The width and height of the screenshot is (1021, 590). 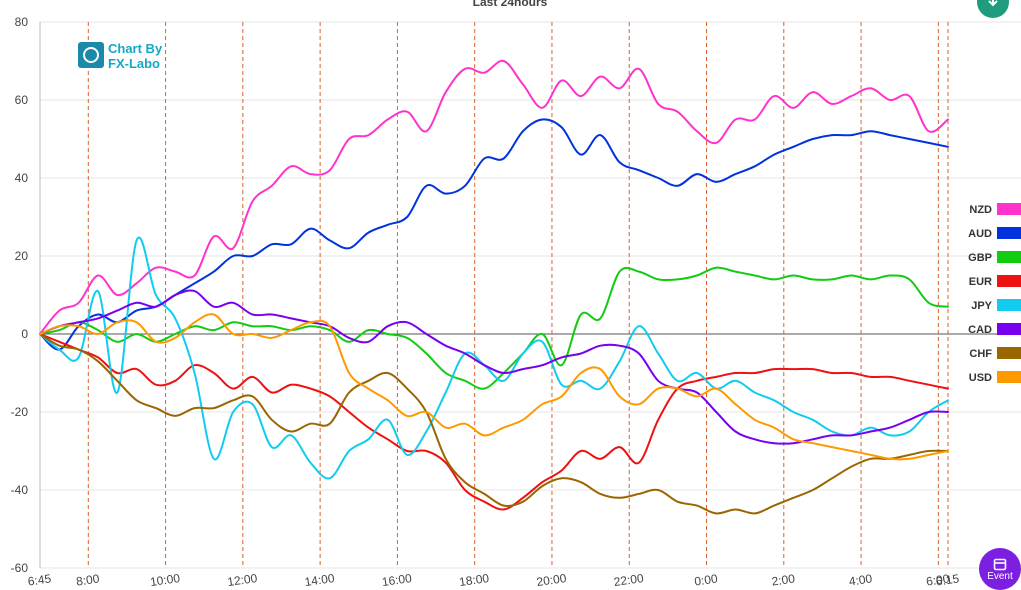 I want to click on y-tick-label: 80, so click(x=22, y=22).